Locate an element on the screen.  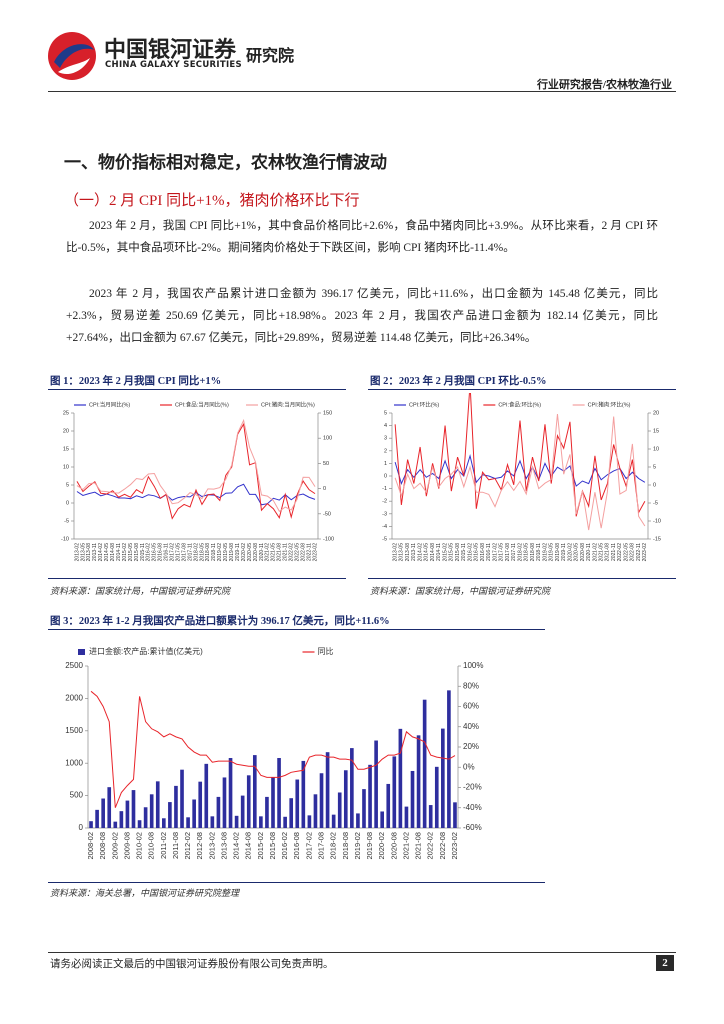
section-title: 一、物价指标相对稳定，农林牧渔行情波动 is located at coordinates (225, 162).